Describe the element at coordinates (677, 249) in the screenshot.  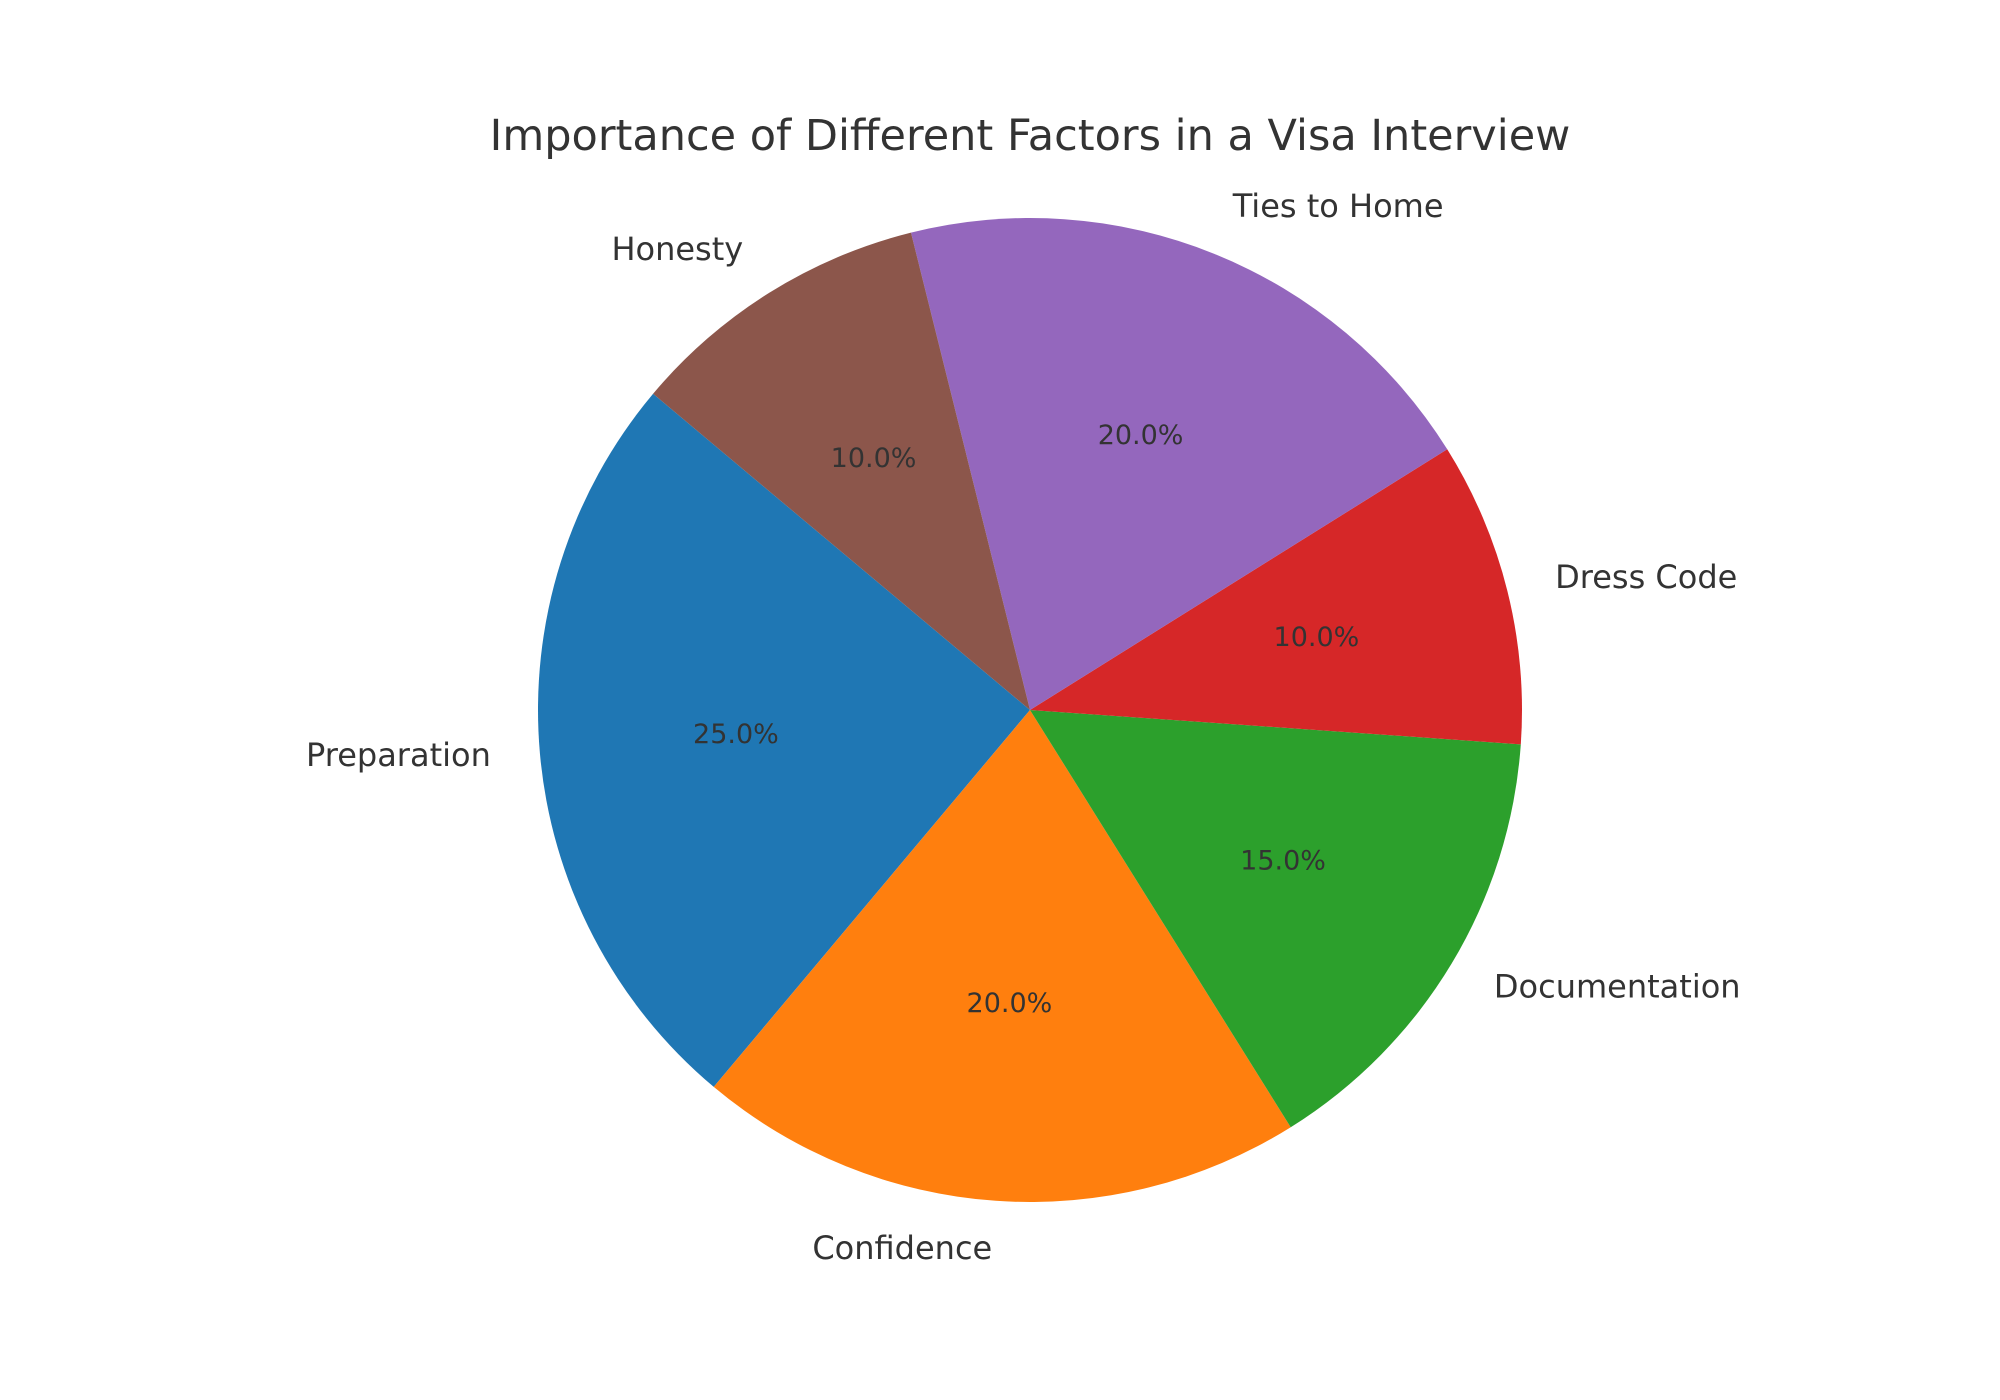
I see `slice-label-honesty: Honesty` at that location.